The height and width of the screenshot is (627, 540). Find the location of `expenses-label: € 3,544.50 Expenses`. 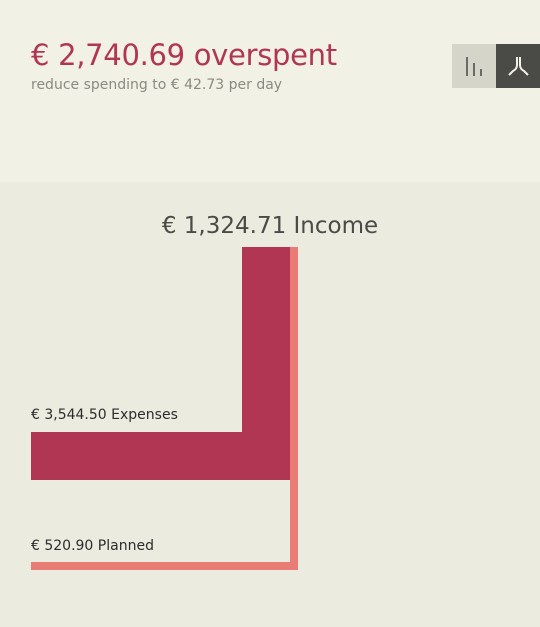

expenses-label: € 3,544.50 Expenses is located at coordinates (104, 415).